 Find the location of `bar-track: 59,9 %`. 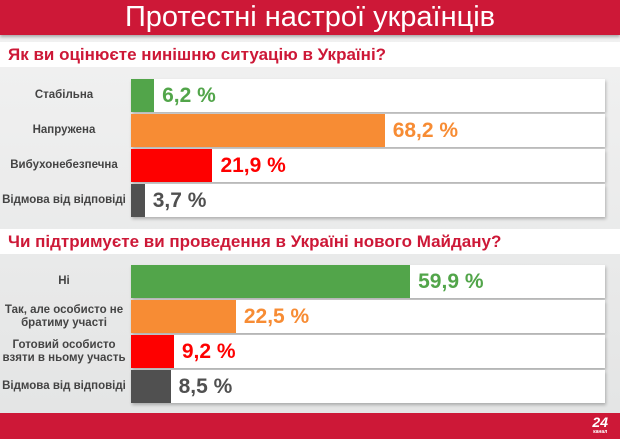

bar-track: 59,9 % is located at coordinates (368, 281).